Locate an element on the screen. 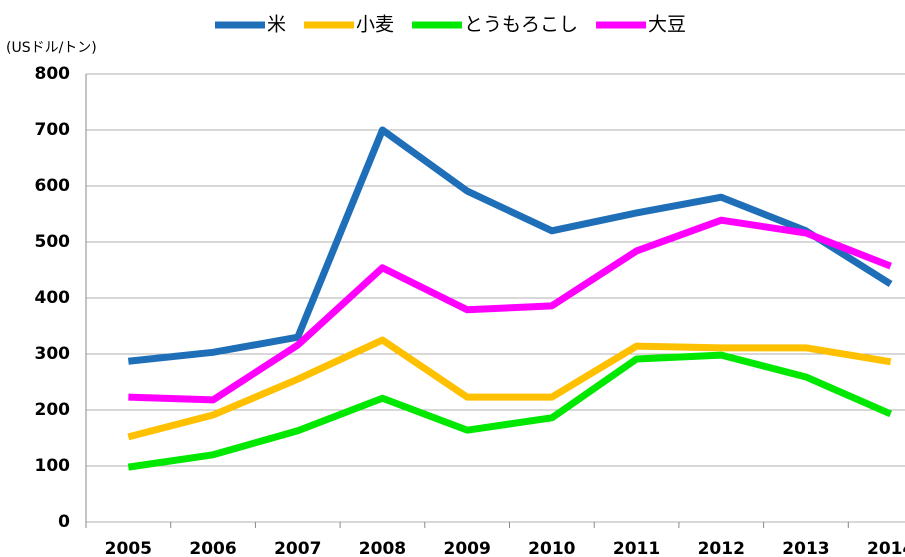  x-tick-label: 2007 is located at coordinates (297, 548).